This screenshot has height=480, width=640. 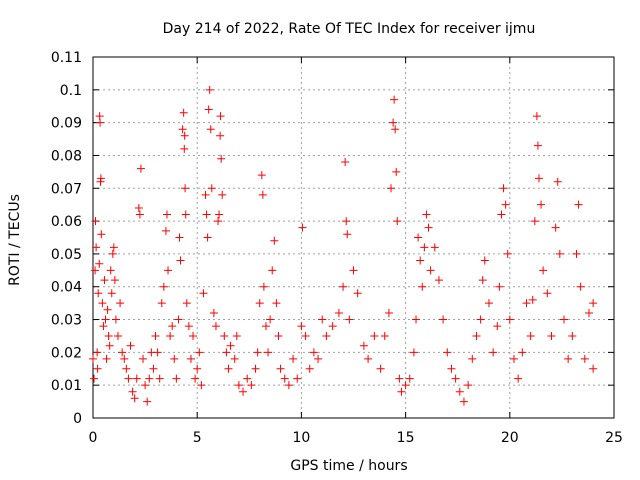 What do you see at coordinates (356, 438) in the screenshot?
I see `x-axis-tick-labels: 0 5 10 15 20 25` at bounding box center [356, 438].